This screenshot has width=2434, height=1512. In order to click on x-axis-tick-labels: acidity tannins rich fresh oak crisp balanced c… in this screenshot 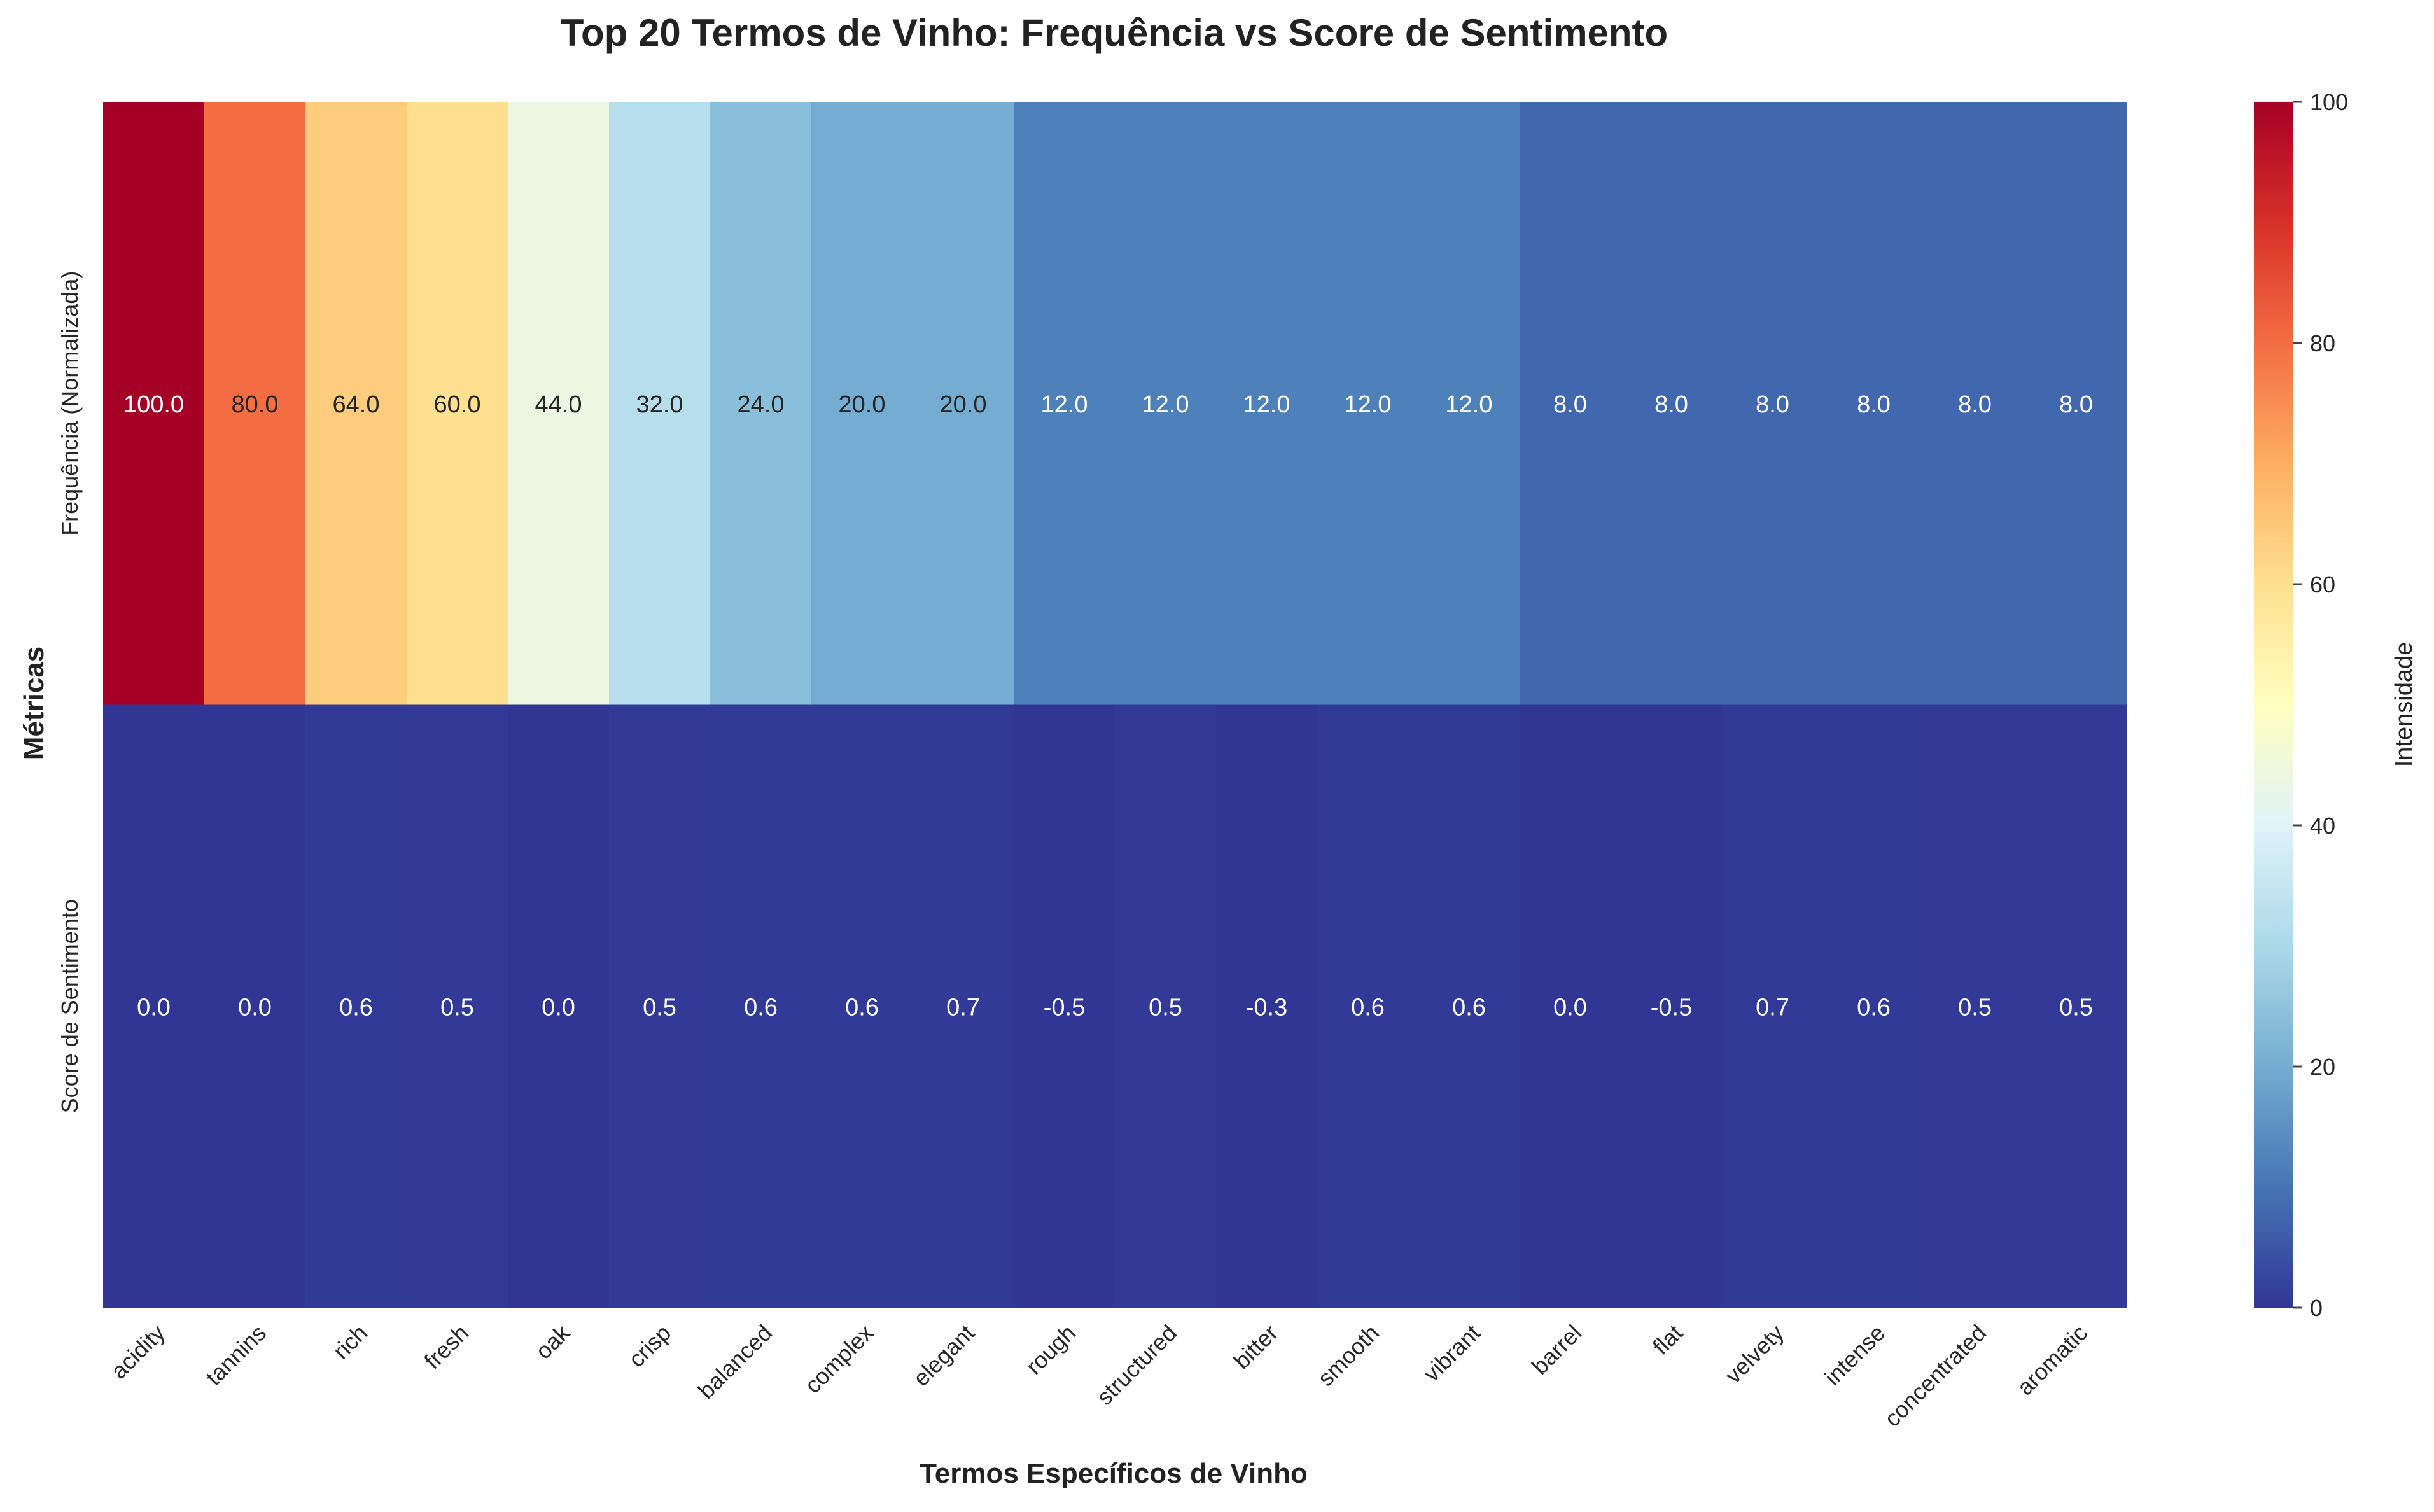, I will do `click(1099, 1375)`.